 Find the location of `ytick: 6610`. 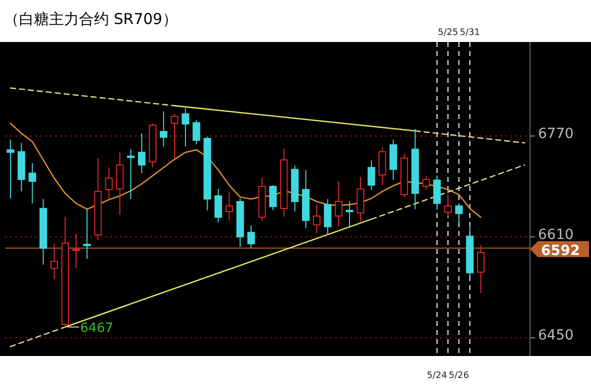

ytick: 6610 is located at coordinates (556, 234).